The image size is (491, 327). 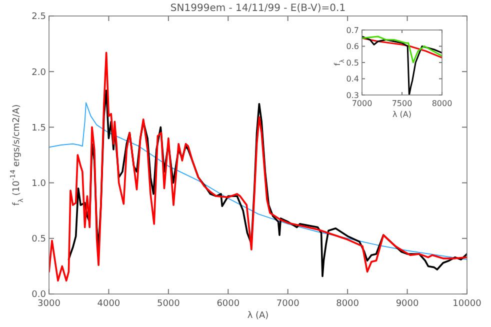 I want to click on y-tick-label: 0.6, so click(x=352, y=47).